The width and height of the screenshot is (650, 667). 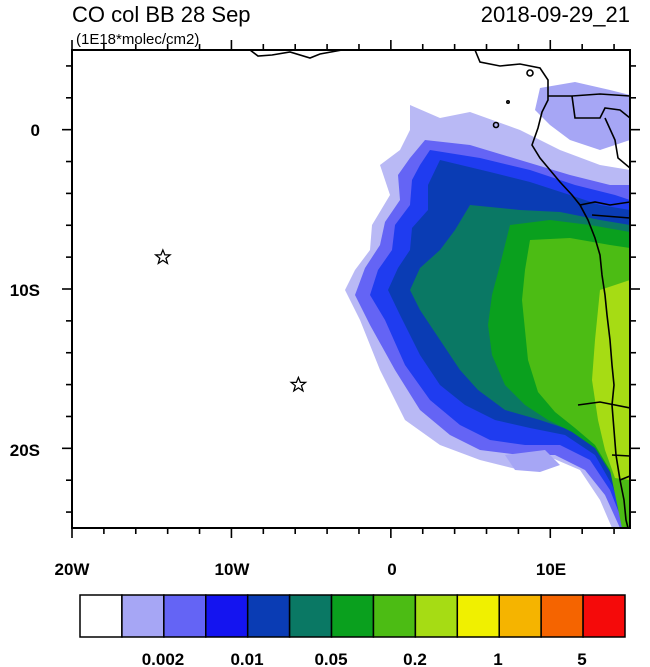 What do you see at coordinates (231, 320) in the screenshot?
I see `markers` at bounding box center [231, 320].